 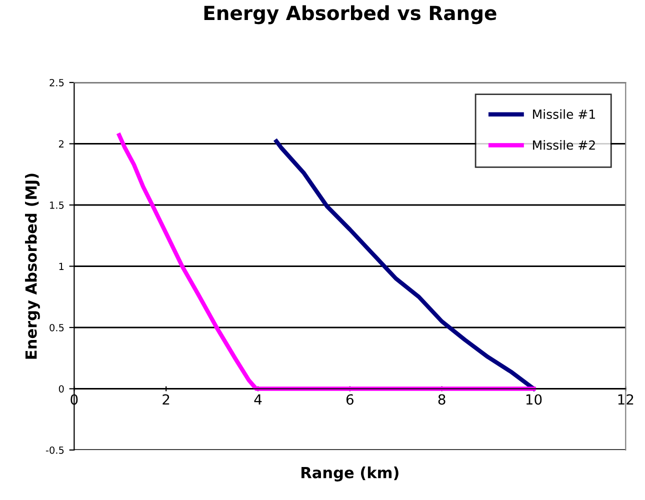 I want to click on y-tick-label: 2, so click(x=61, y=144).